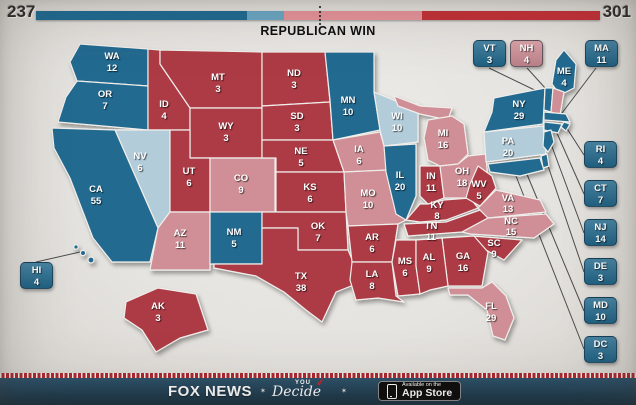  What do you see at coordinates (422, 385) in the screenshot?
I see `badge-top-line: Available on the` at bounding box center [422, 385].